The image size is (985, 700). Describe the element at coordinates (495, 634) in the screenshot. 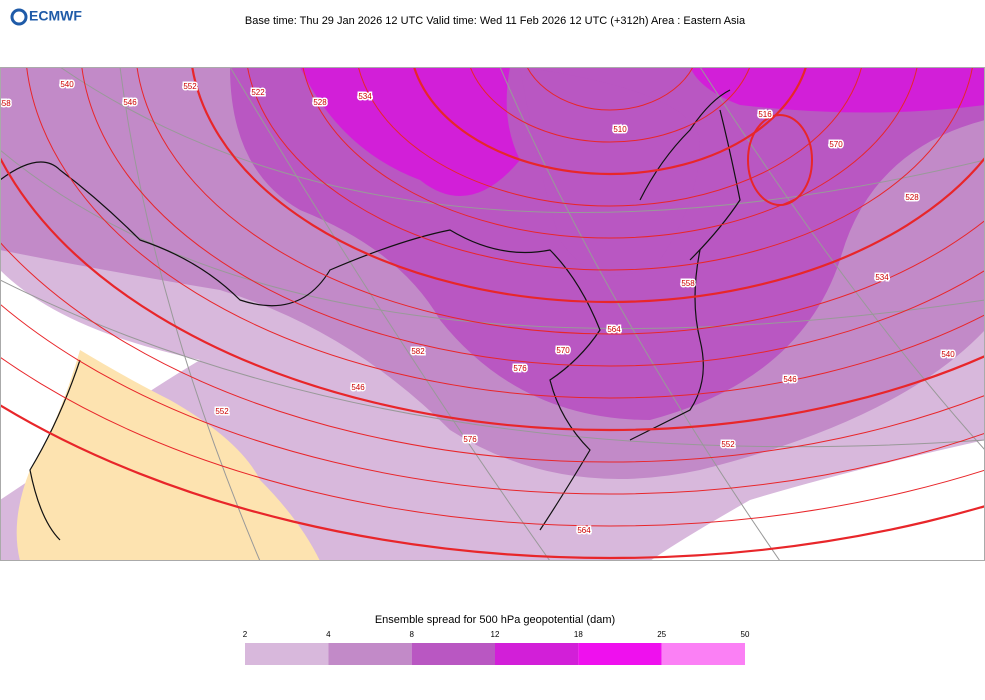

I see `legend-bound: 12` at that location.